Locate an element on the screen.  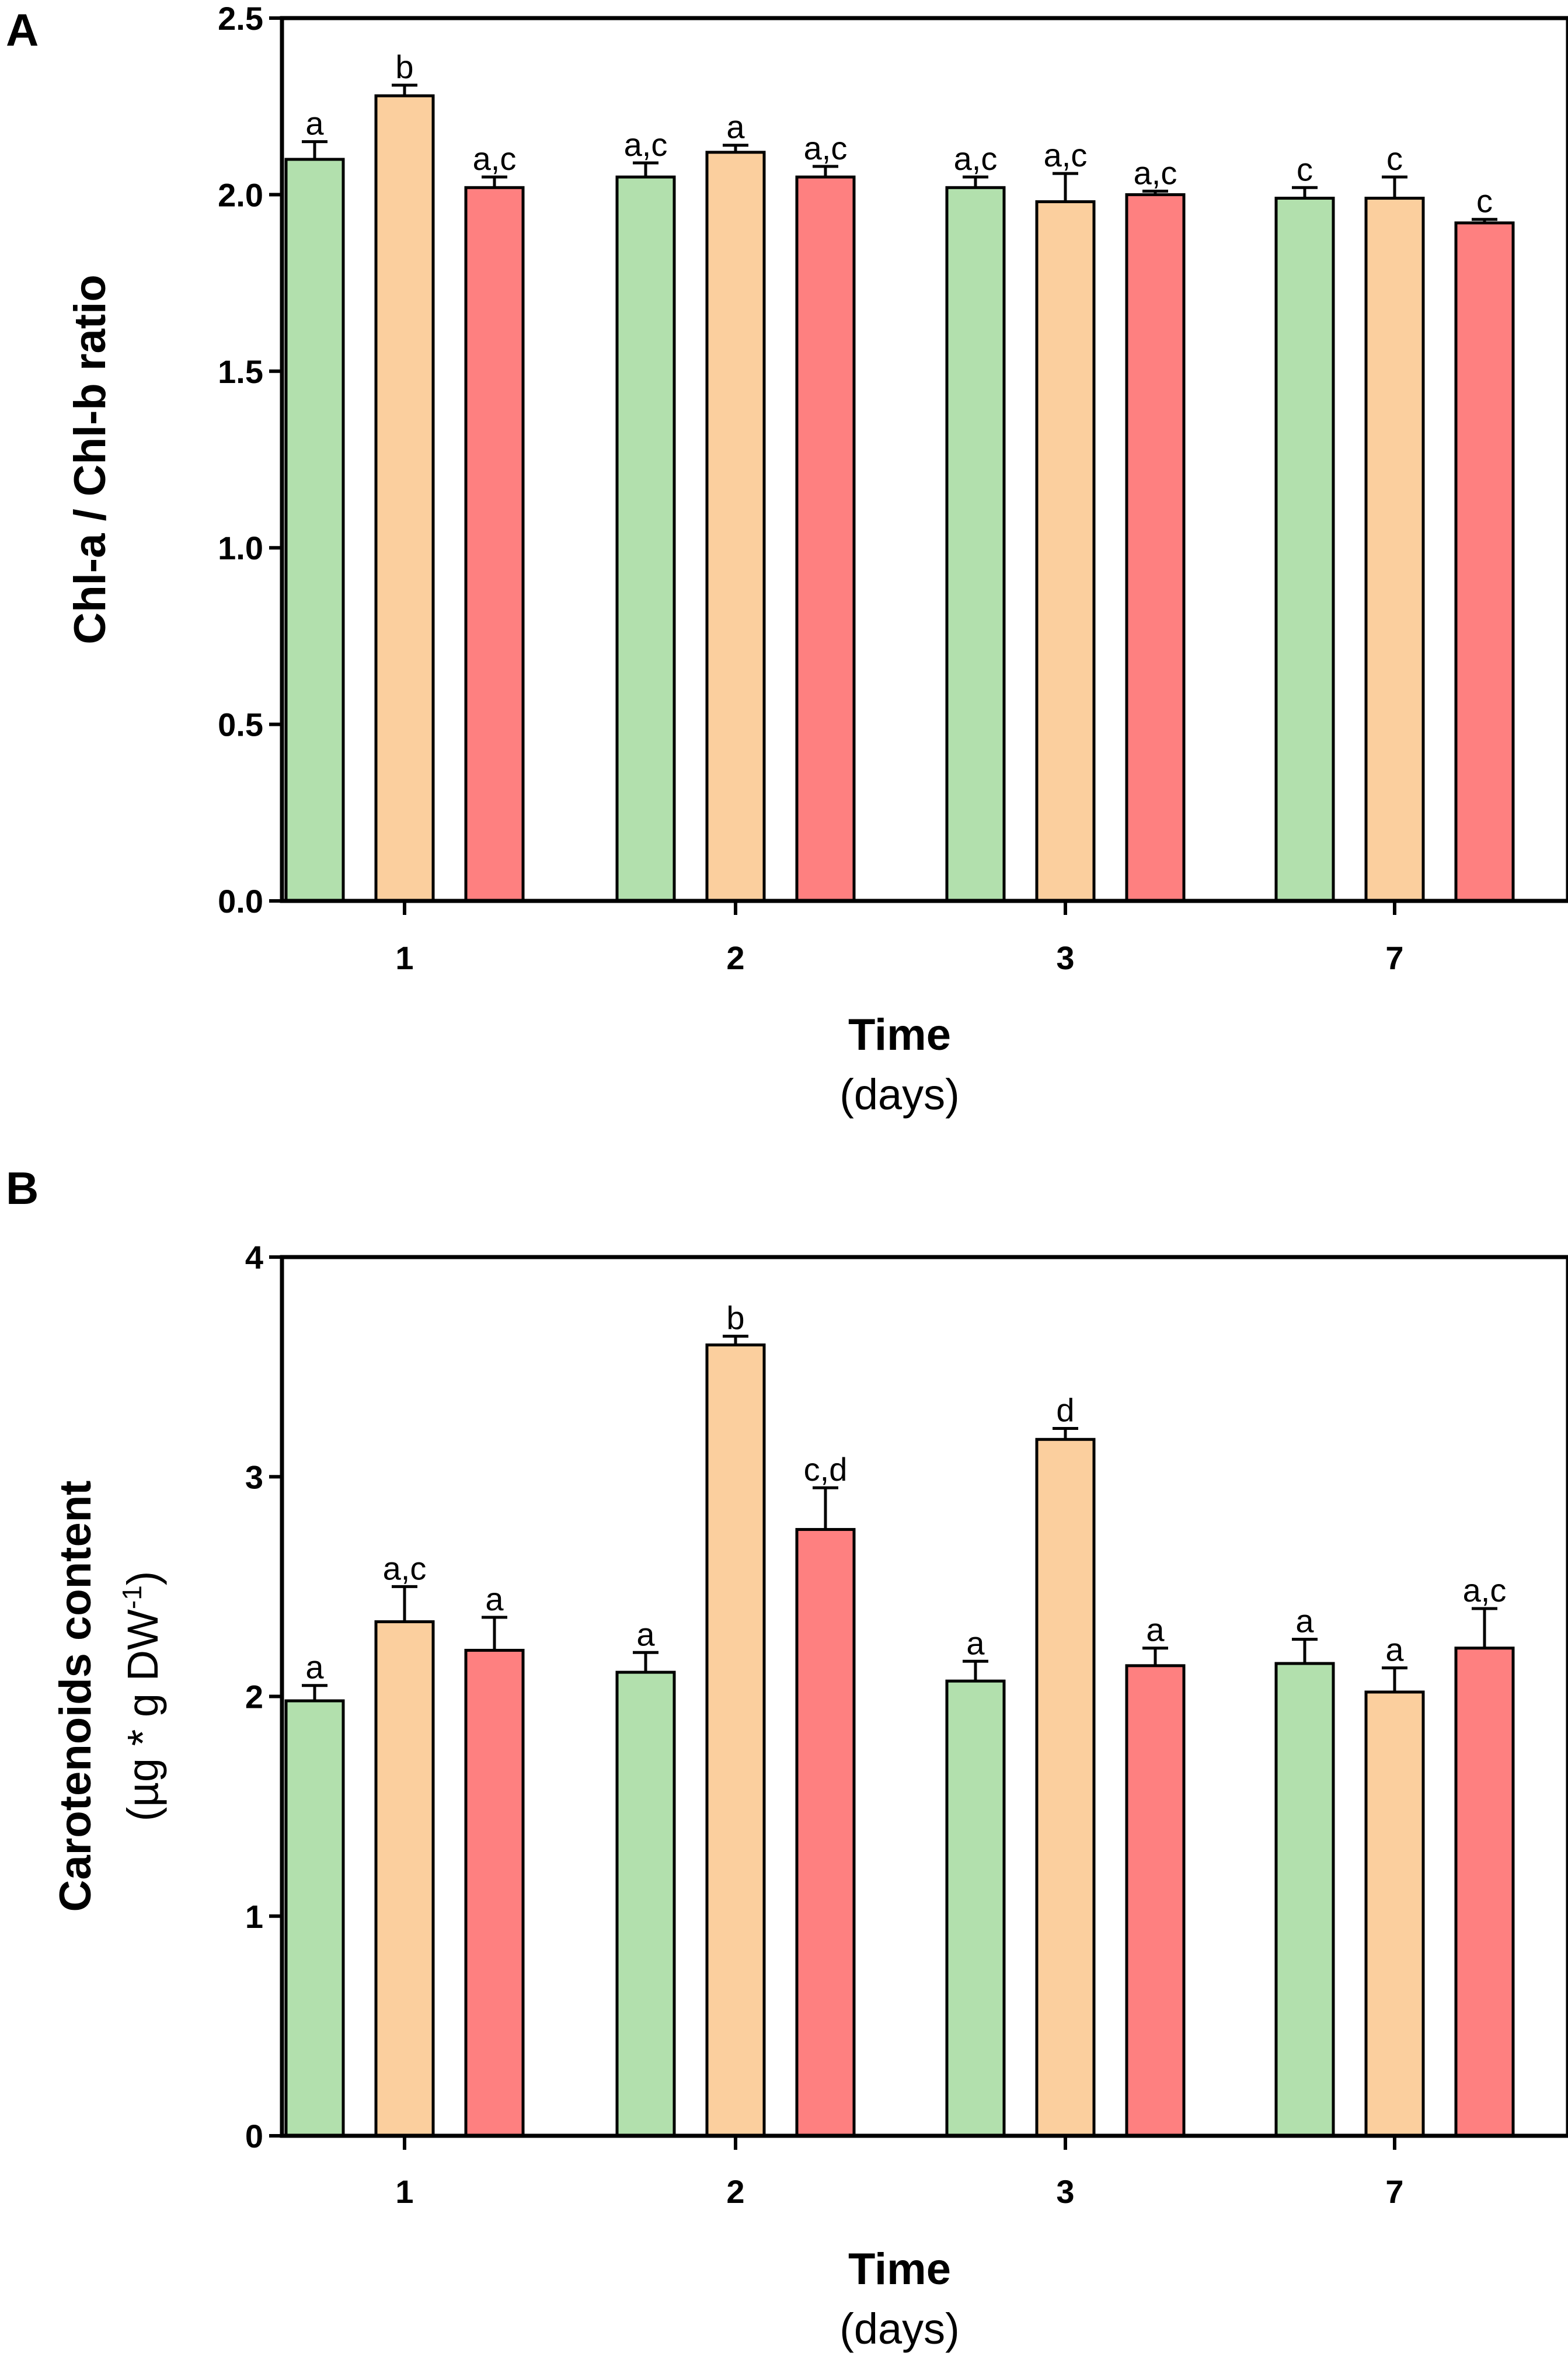
y-tick-label: 2 is located at coordinates (254, 1697).